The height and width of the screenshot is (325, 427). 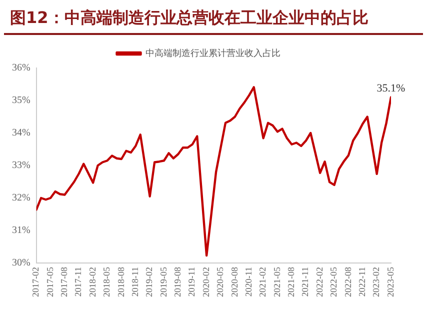 I want to click on x-tick-label: 2022-08, so click(x=347, y=282).